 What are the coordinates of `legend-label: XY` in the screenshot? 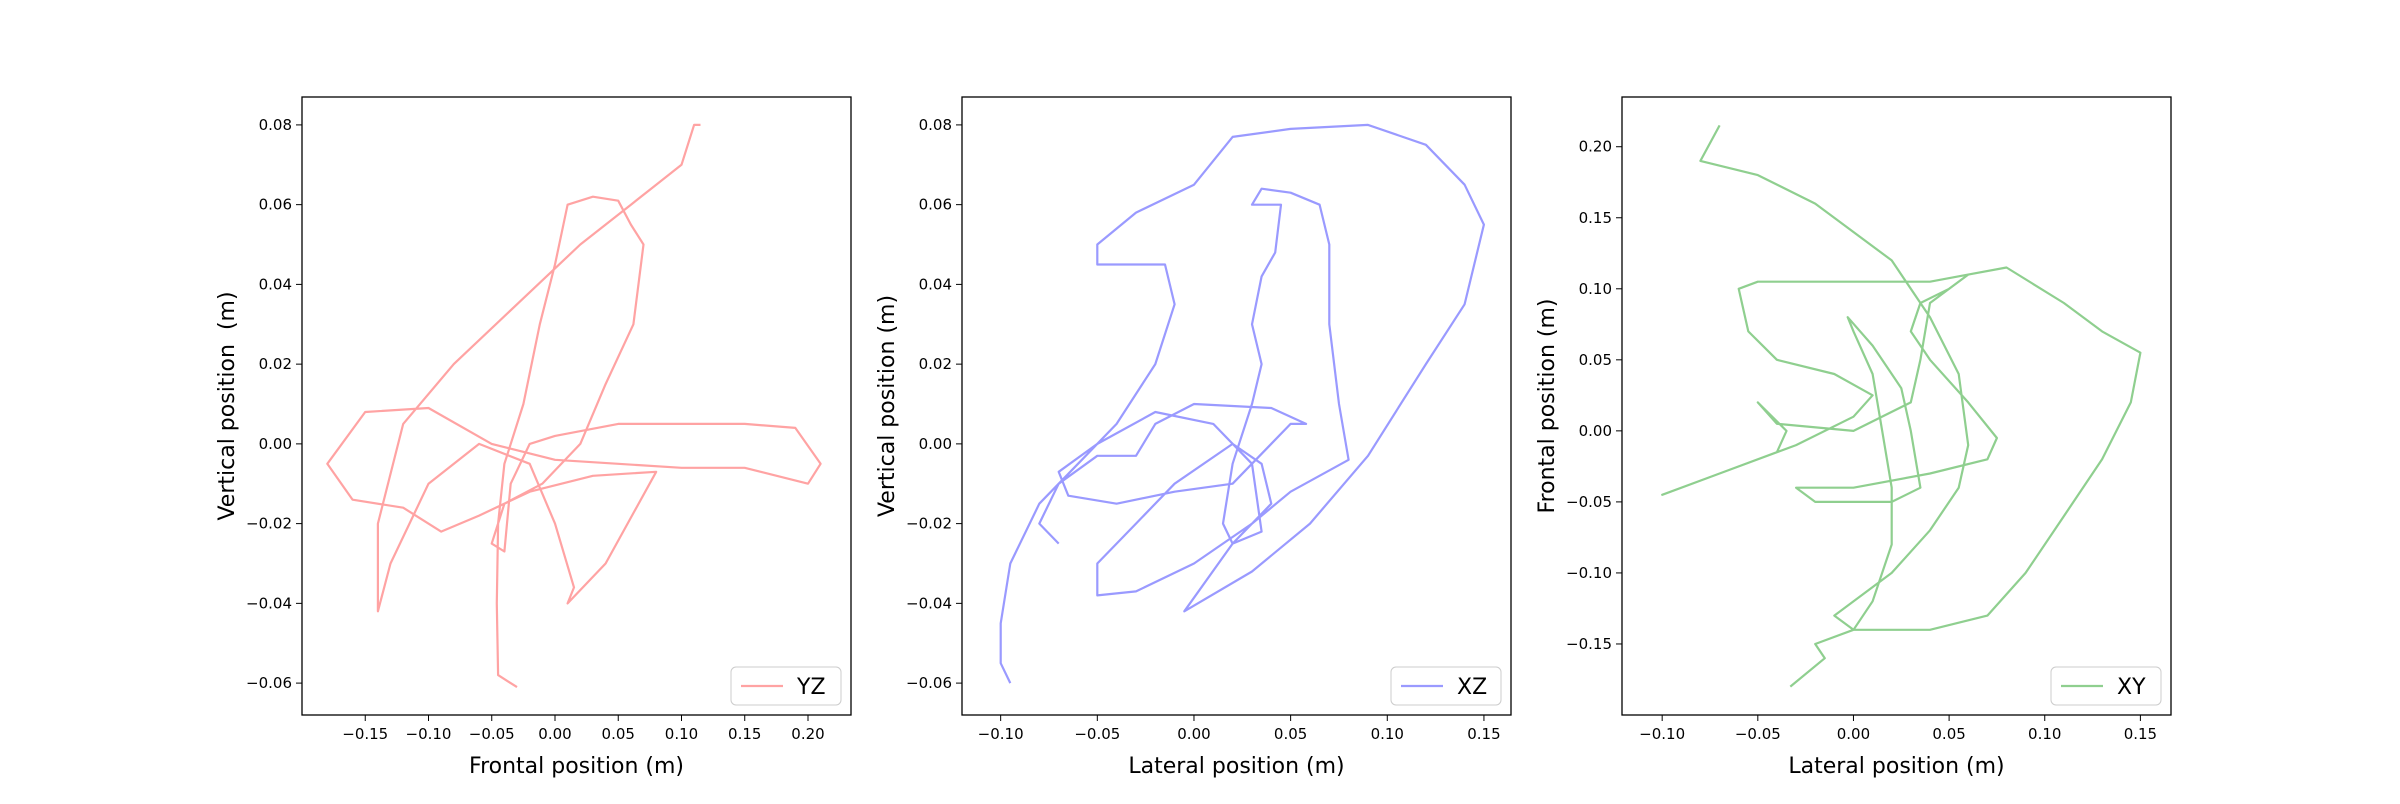 It's located at (2131, 687).